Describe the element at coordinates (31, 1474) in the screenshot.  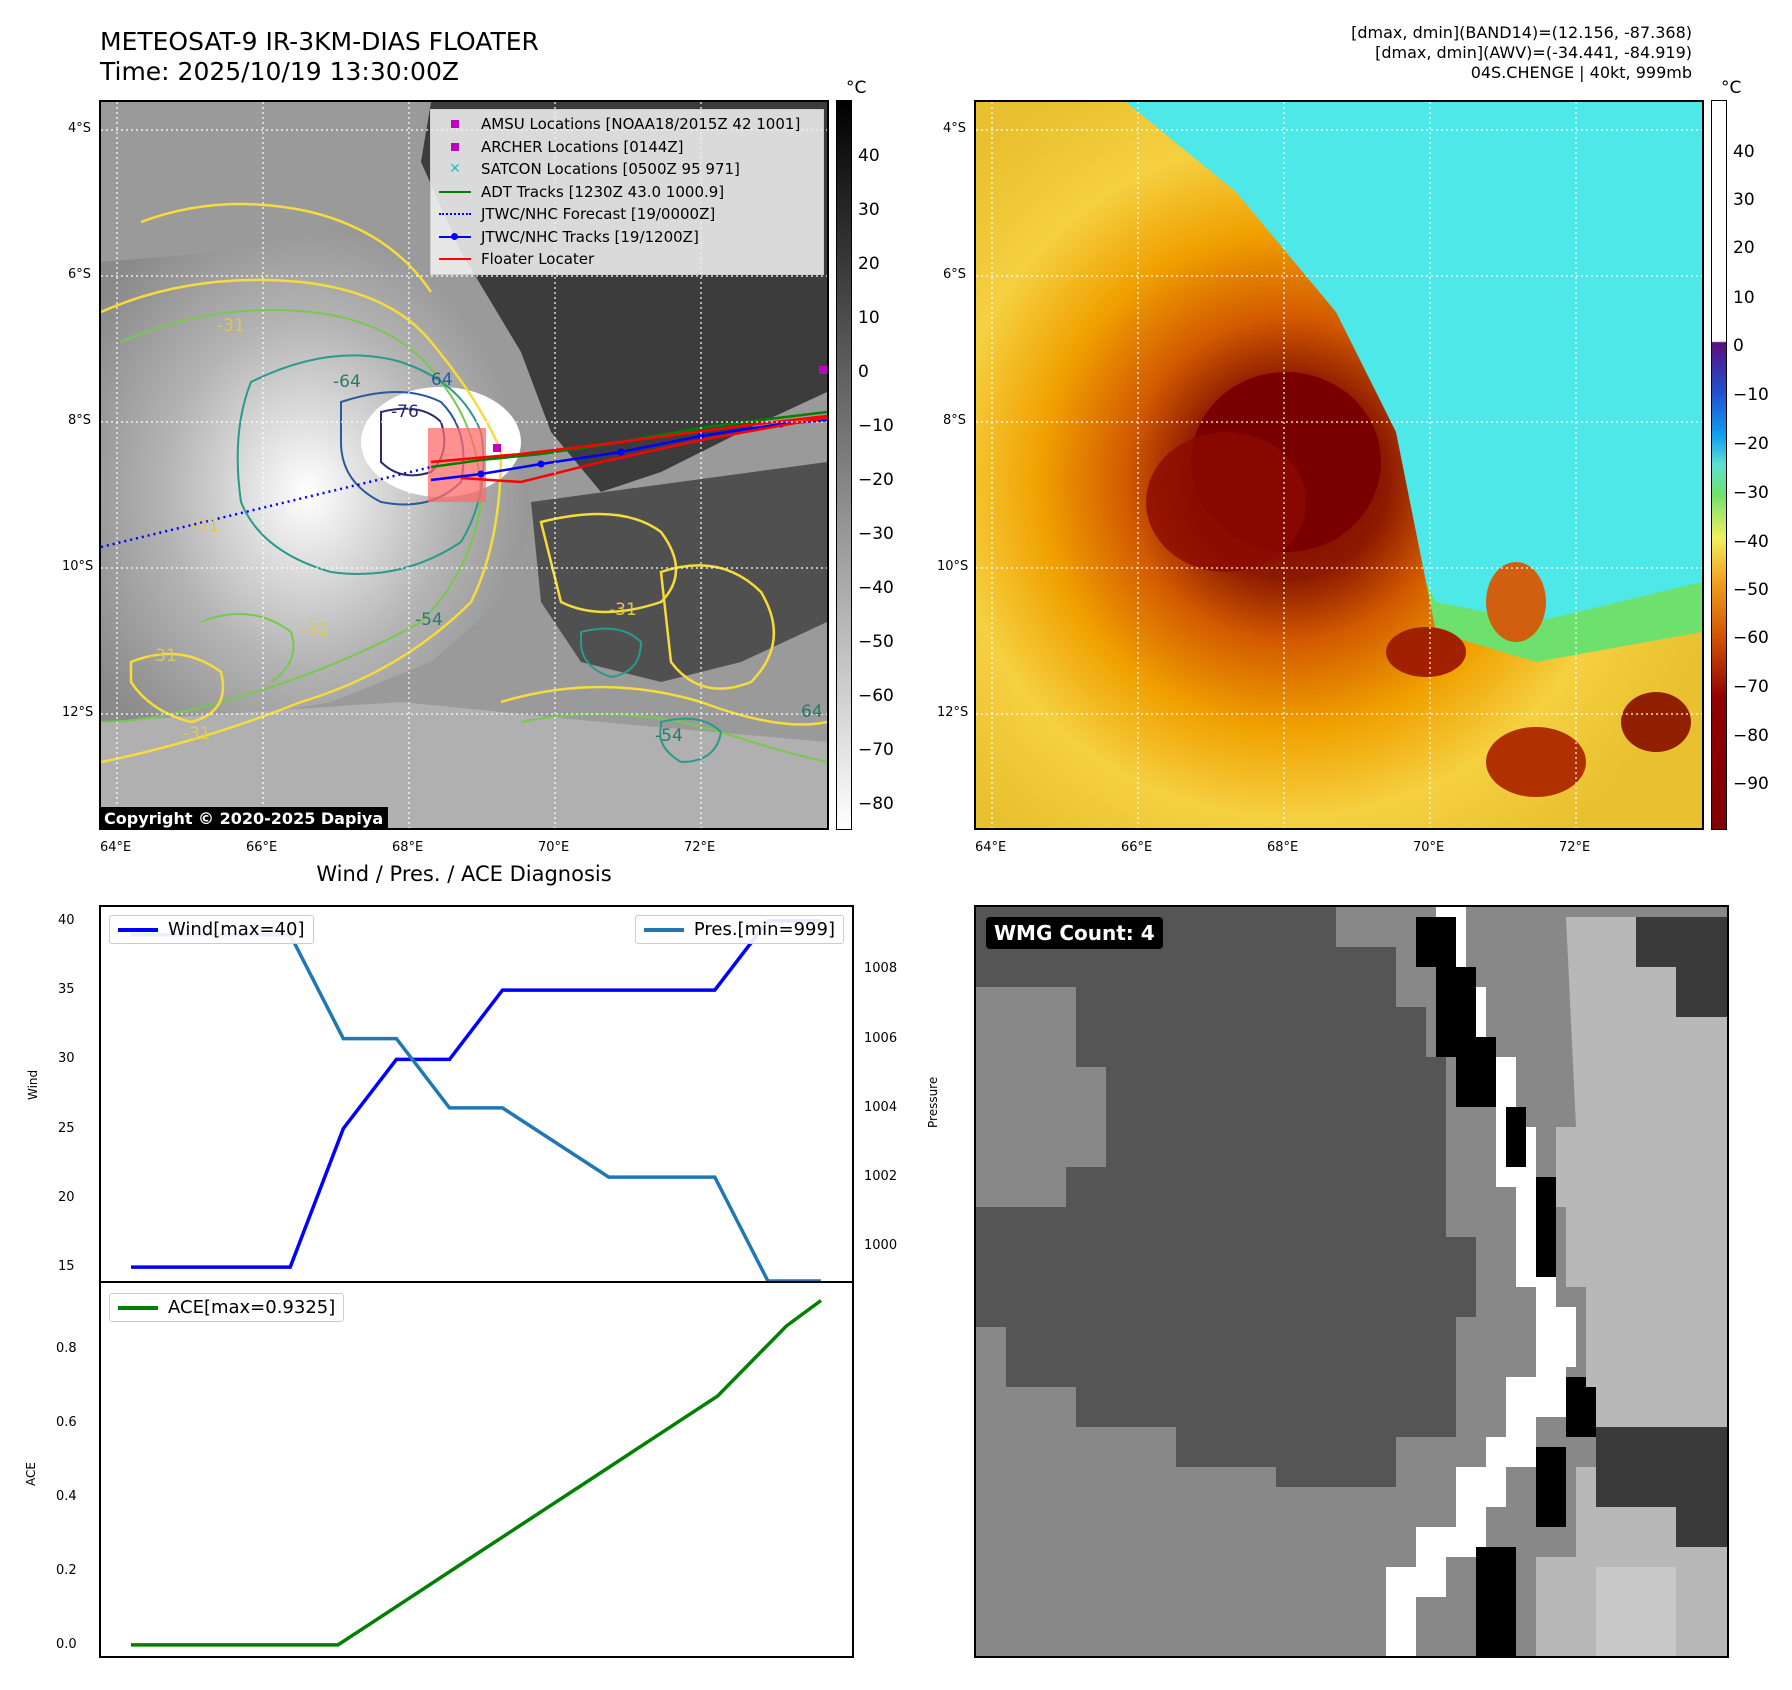
I see `ace-axis-label: ACE` at that location.